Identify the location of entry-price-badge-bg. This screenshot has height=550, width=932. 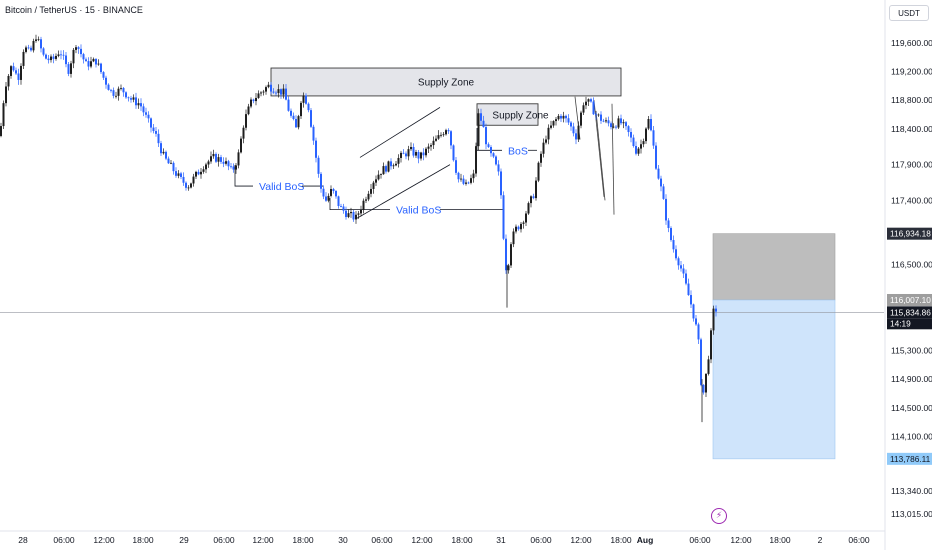
(909, 299).